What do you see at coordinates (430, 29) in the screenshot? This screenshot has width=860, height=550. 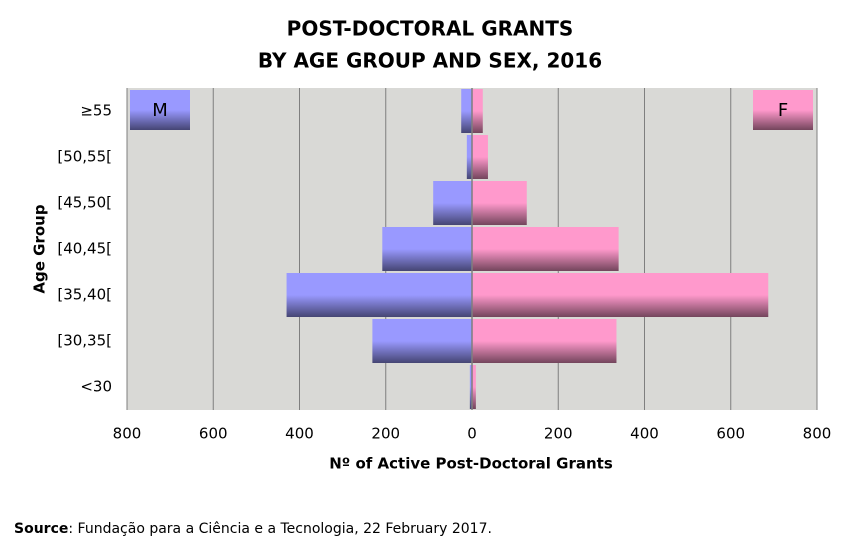 I see `chart-title: POST-DOCTORAL GRANTS` at bounding box center [430, 29].